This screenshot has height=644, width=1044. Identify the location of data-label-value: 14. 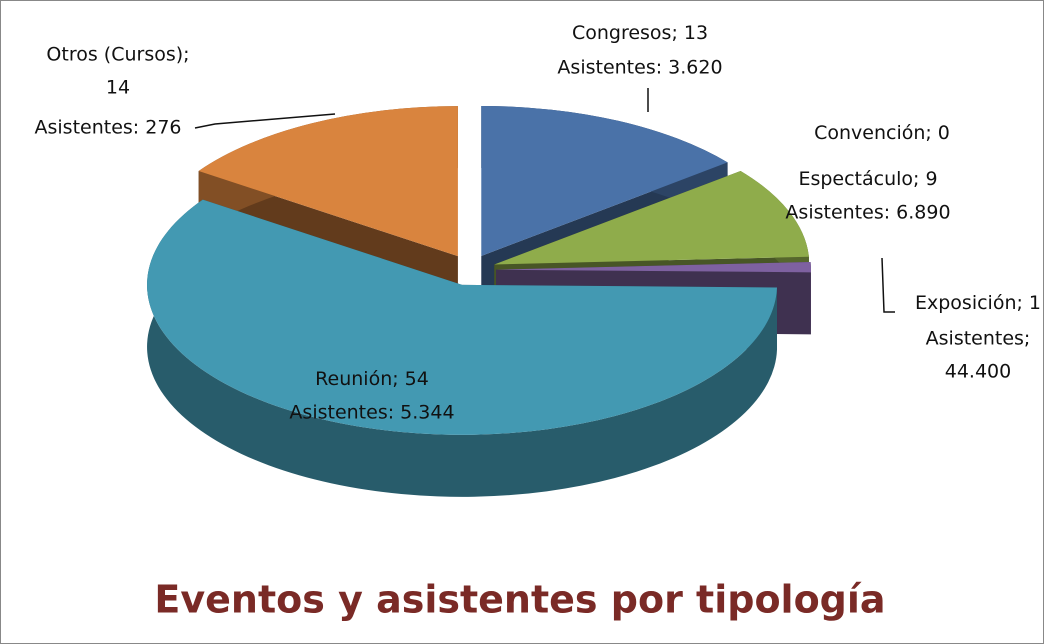
(118, 88).